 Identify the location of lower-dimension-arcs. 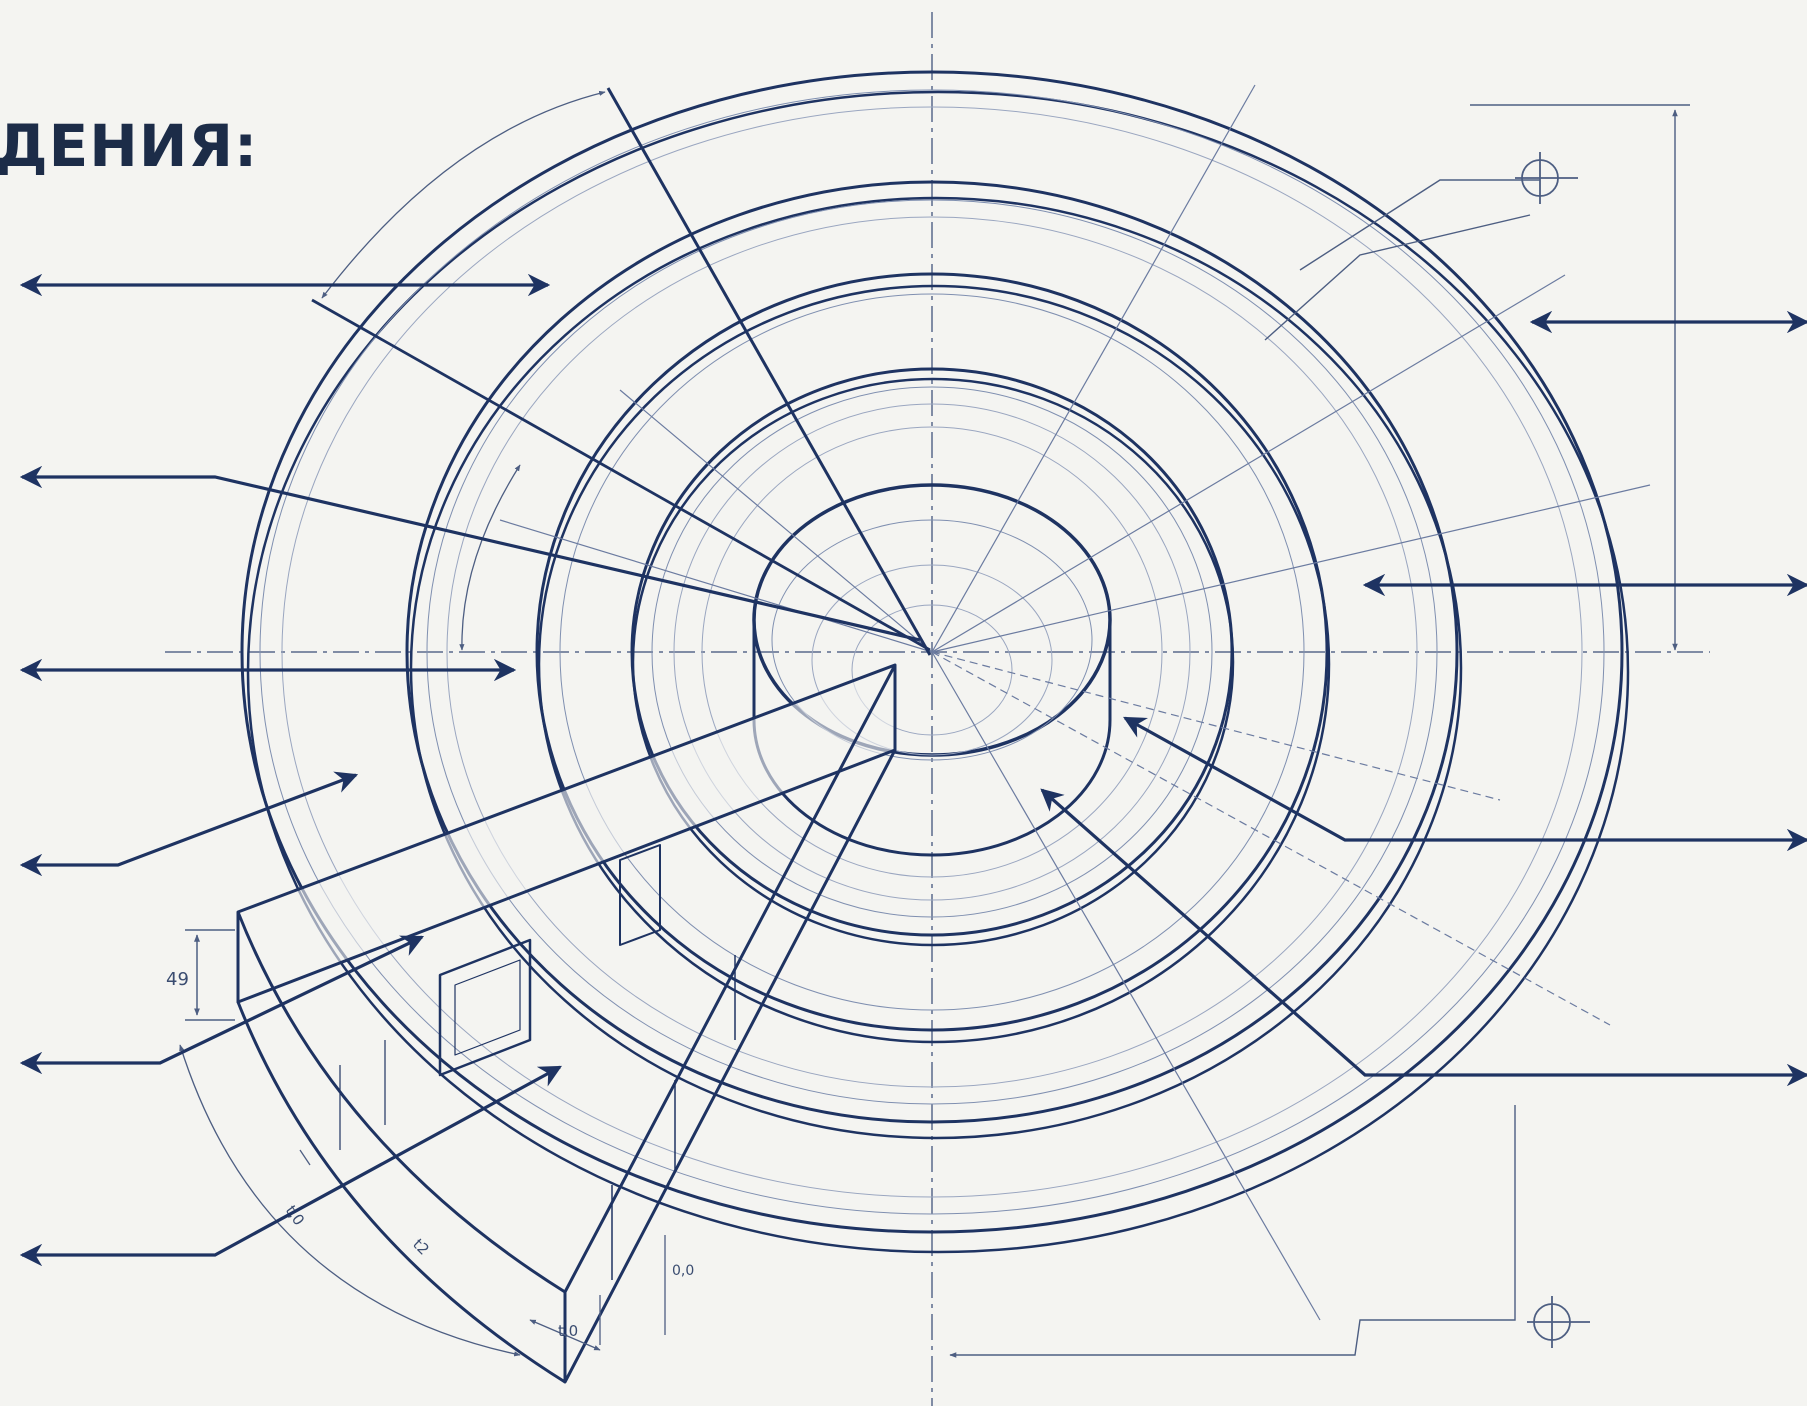
(422, 1200).